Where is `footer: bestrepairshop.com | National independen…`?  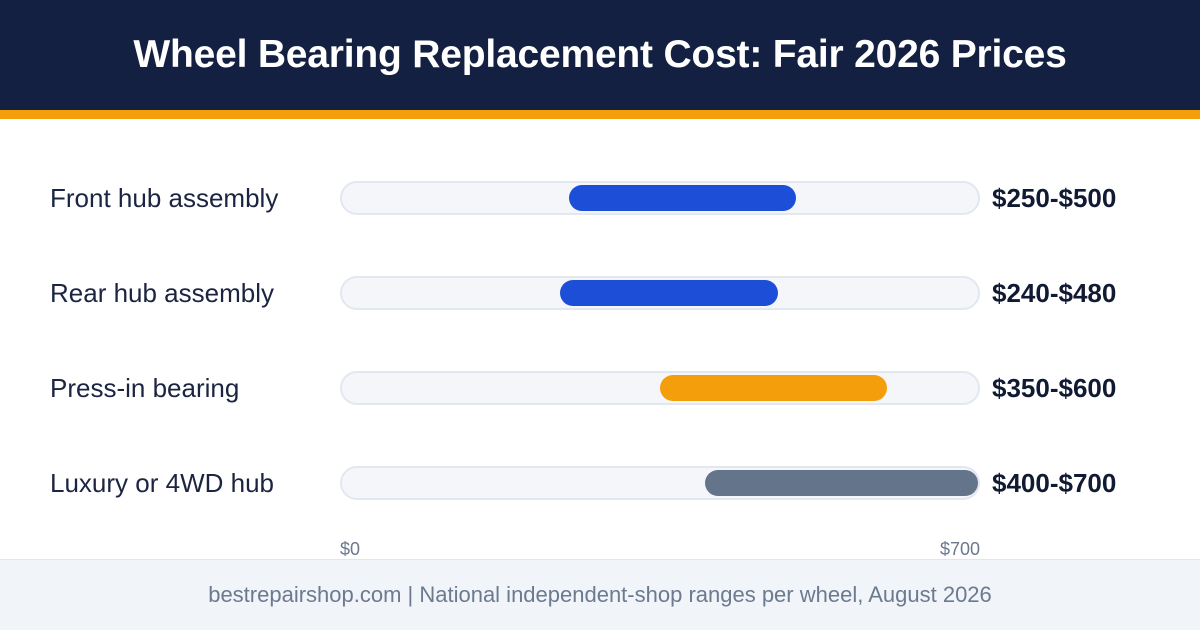 footer: bestrepairshop.com | National independen… is located at coordinates (600, 594).